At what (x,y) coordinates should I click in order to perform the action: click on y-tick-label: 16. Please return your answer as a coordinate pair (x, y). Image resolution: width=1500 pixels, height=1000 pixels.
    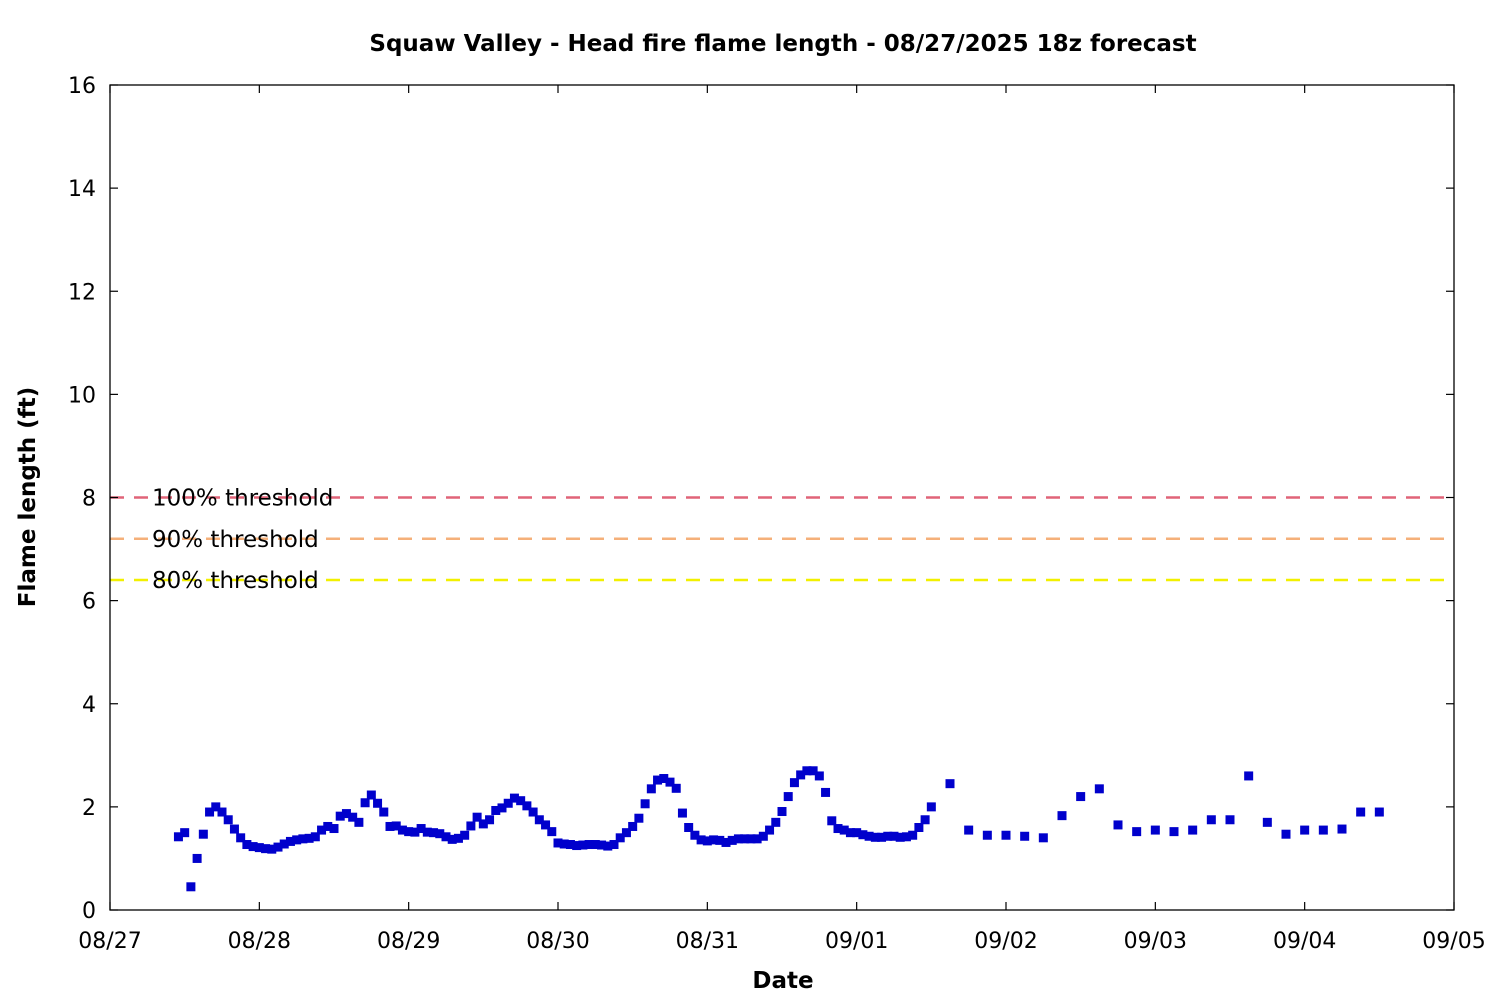
    Looking at the image, I should click on (82, 86).